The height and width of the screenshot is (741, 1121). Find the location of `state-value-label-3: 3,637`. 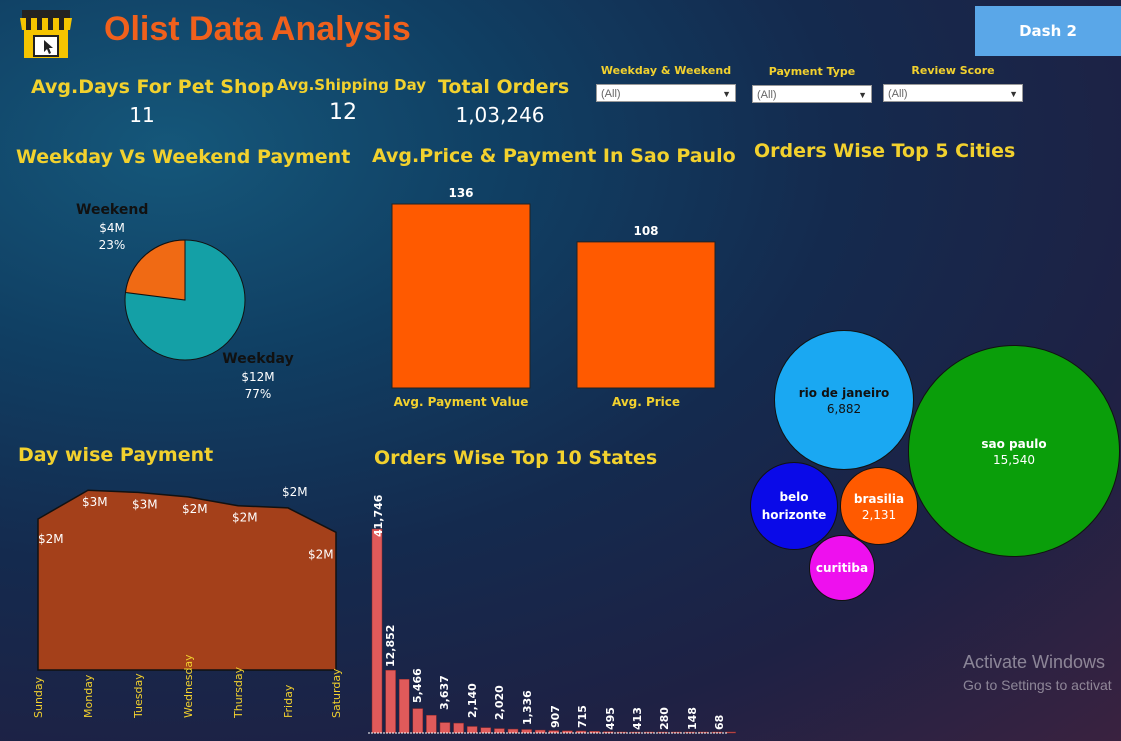

state-value-label-3: 3,637 is located at coordinates (444, 692).